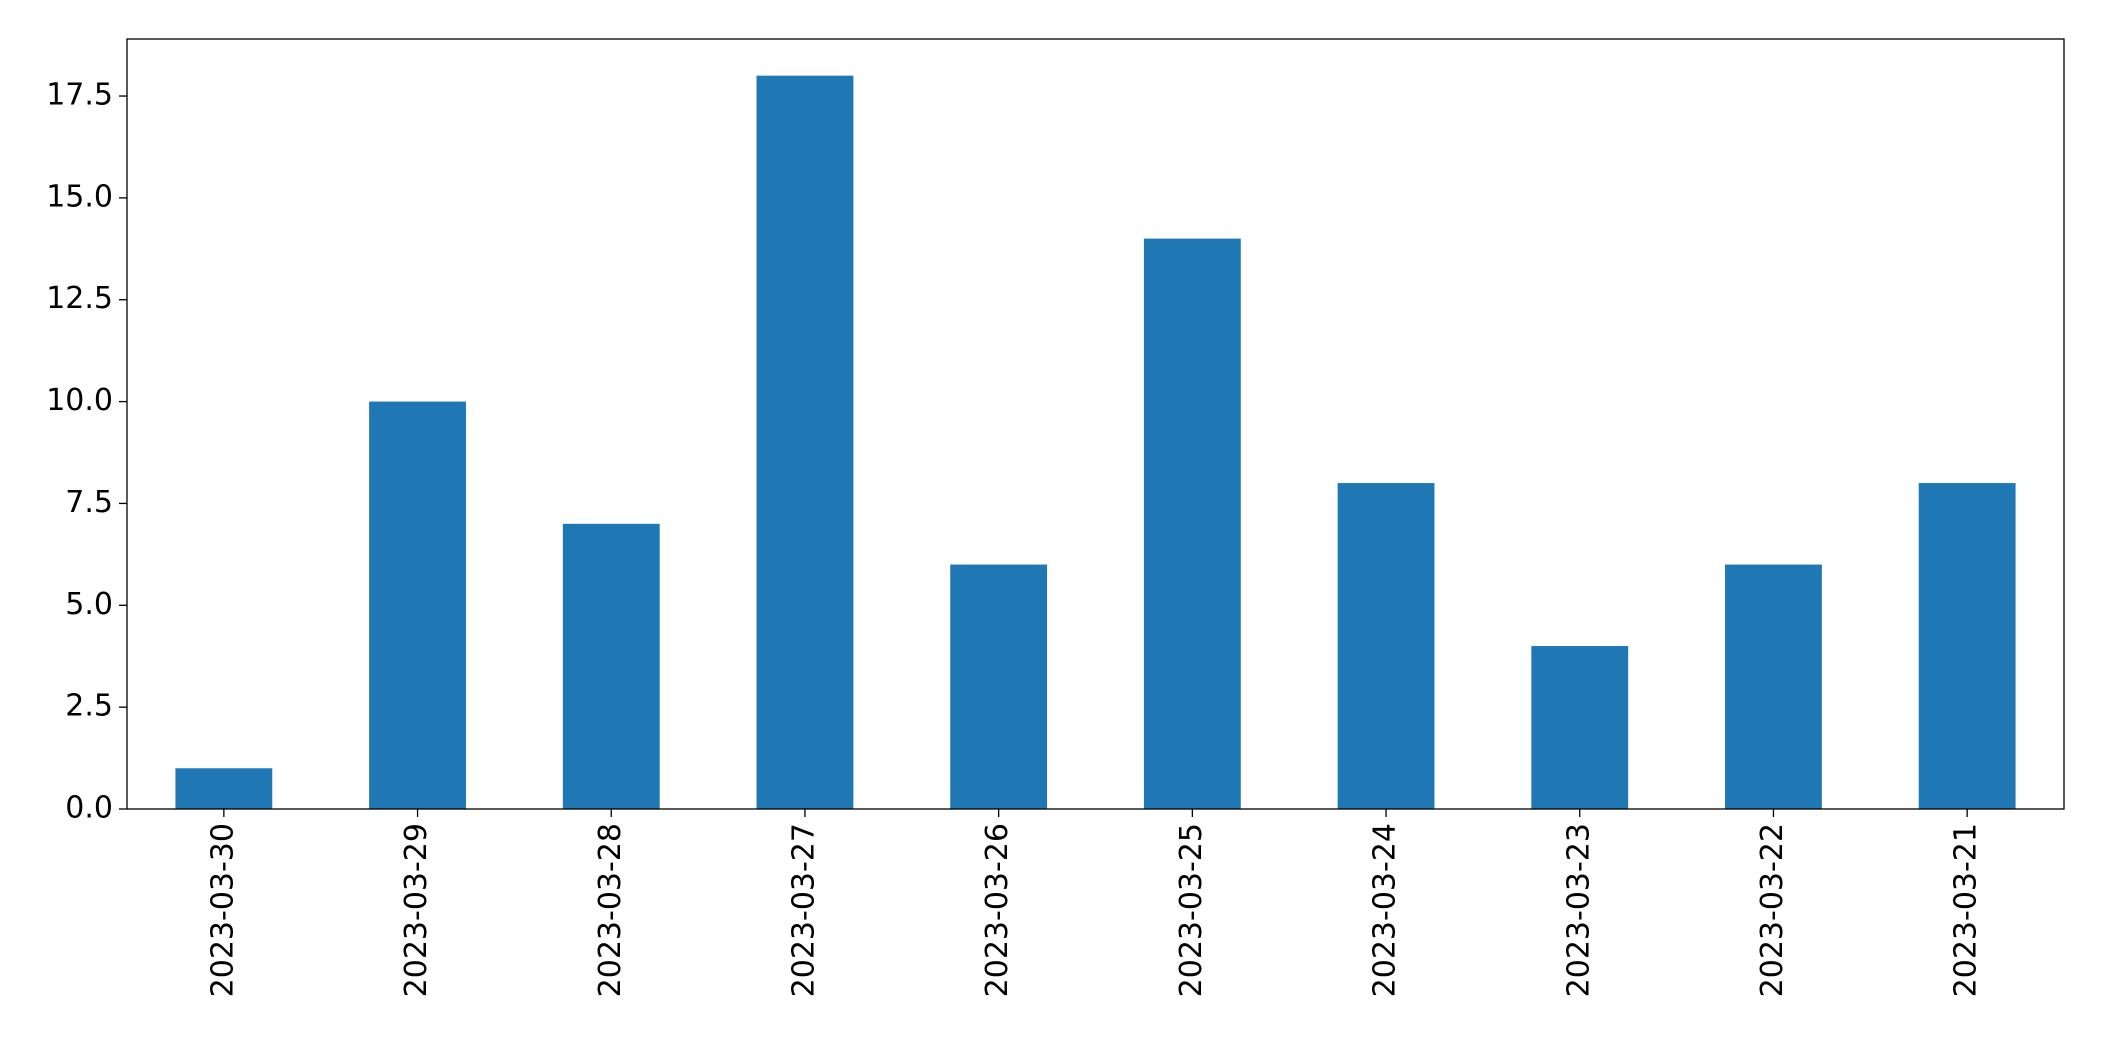  I want to click on y-tick-label: 15.0, so click(79, 196).